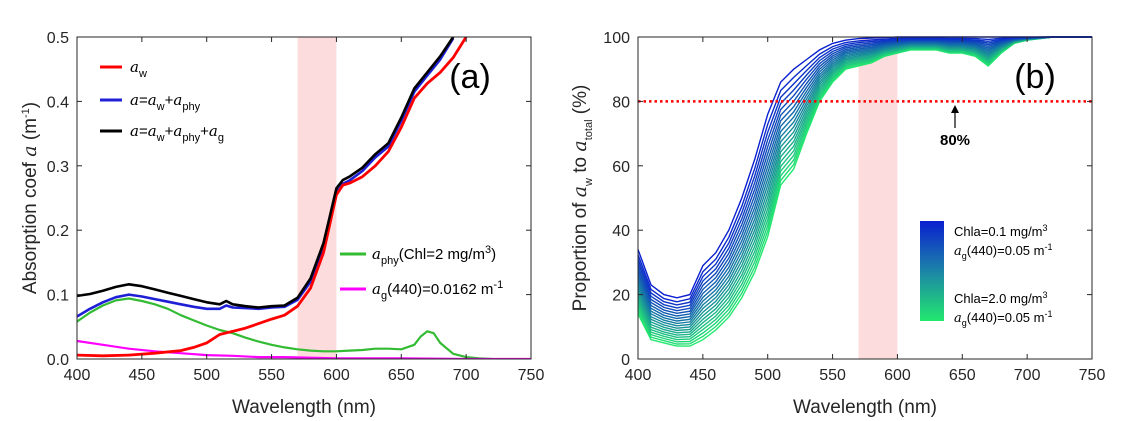 This screenshot has width=1121, height=421. I want to click on panel-label-b: (b), so click(1035, 77).